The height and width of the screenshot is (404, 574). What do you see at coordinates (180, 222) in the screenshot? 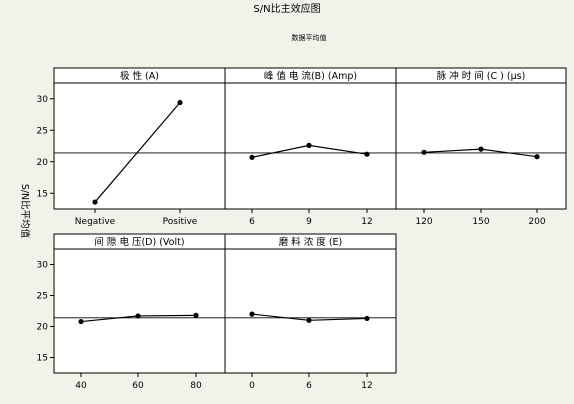
I see `x-tick-label: Positive` at bounding box center [180, 222].